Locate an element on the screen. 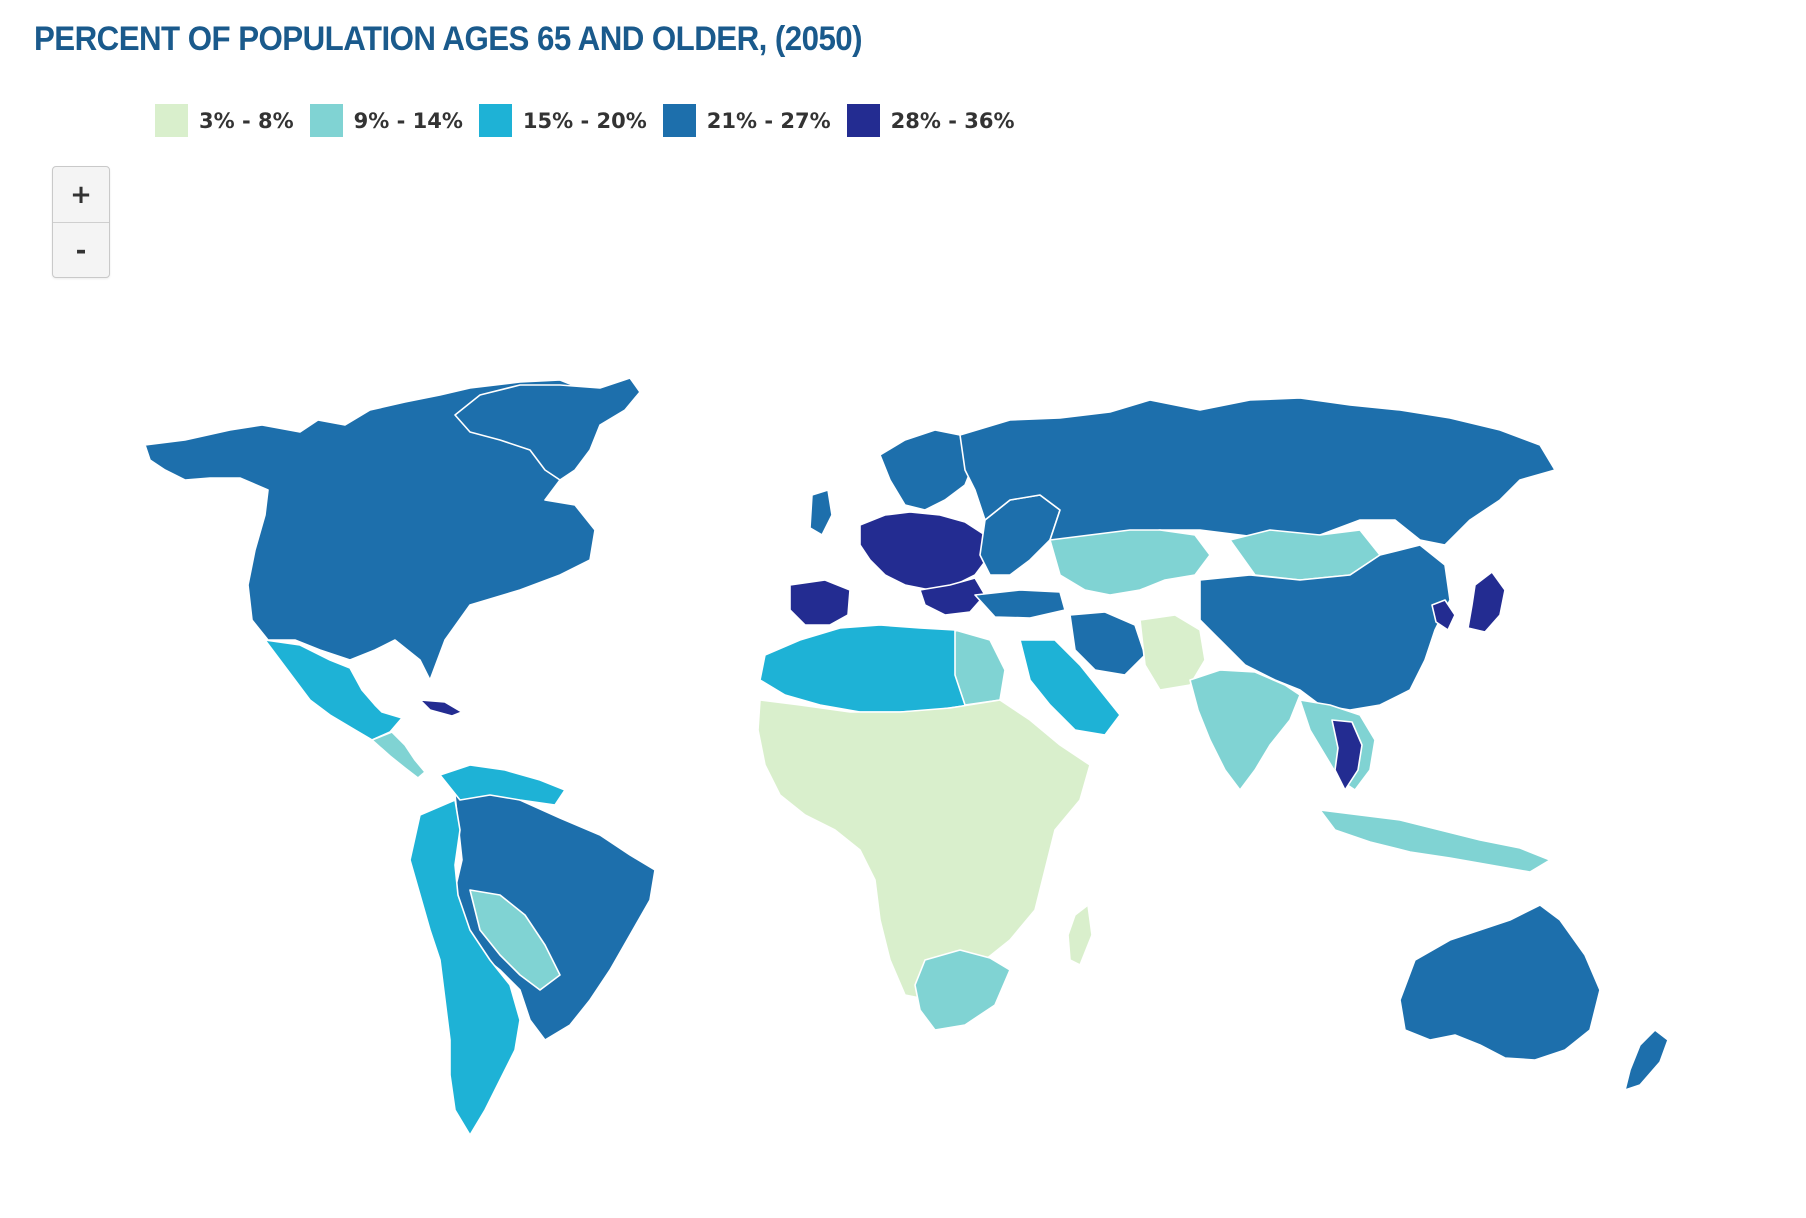  region-cuba is located at coordinates (441, 708).